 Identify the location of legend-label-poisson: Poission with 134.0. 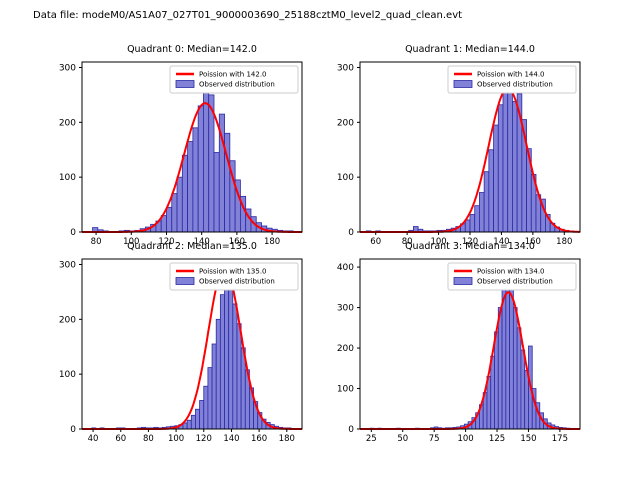
(511, 272).